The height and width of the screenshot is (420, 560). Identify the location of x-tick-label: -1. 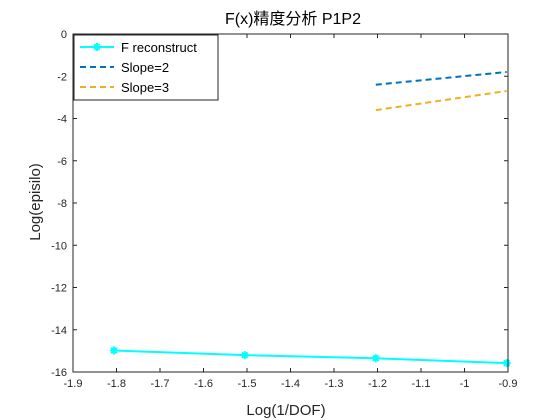
(465, 384).